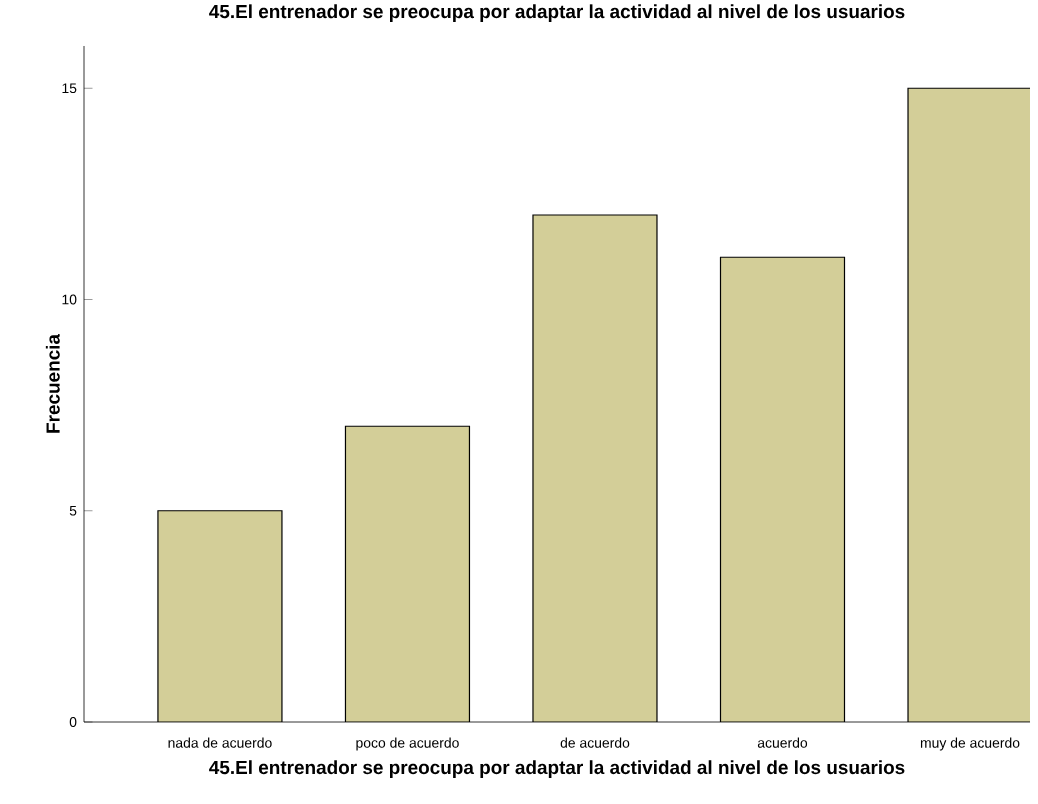  I want to click on chart-title: 45.El entrenador se preocupa por adaptar la actividad al nivel de los usuarios, so click(557, 13).